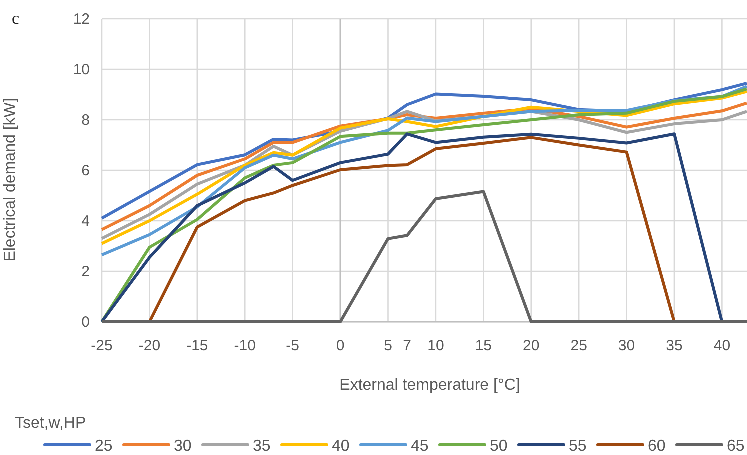  I want to click on x-tick-label: 7, so click(407, 346).